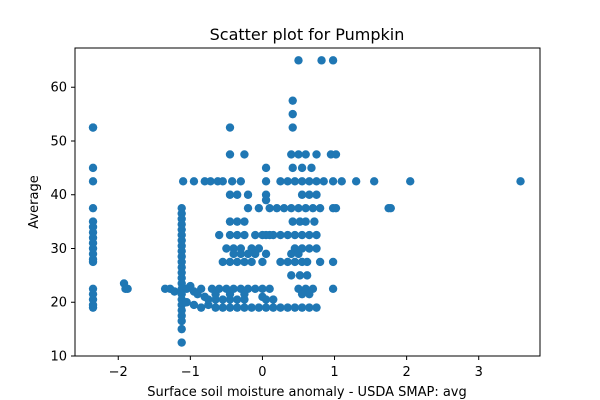  Describe the element at coordinates (190, 372) in the screenshot. I see `x-tick-label: −1` at that location.